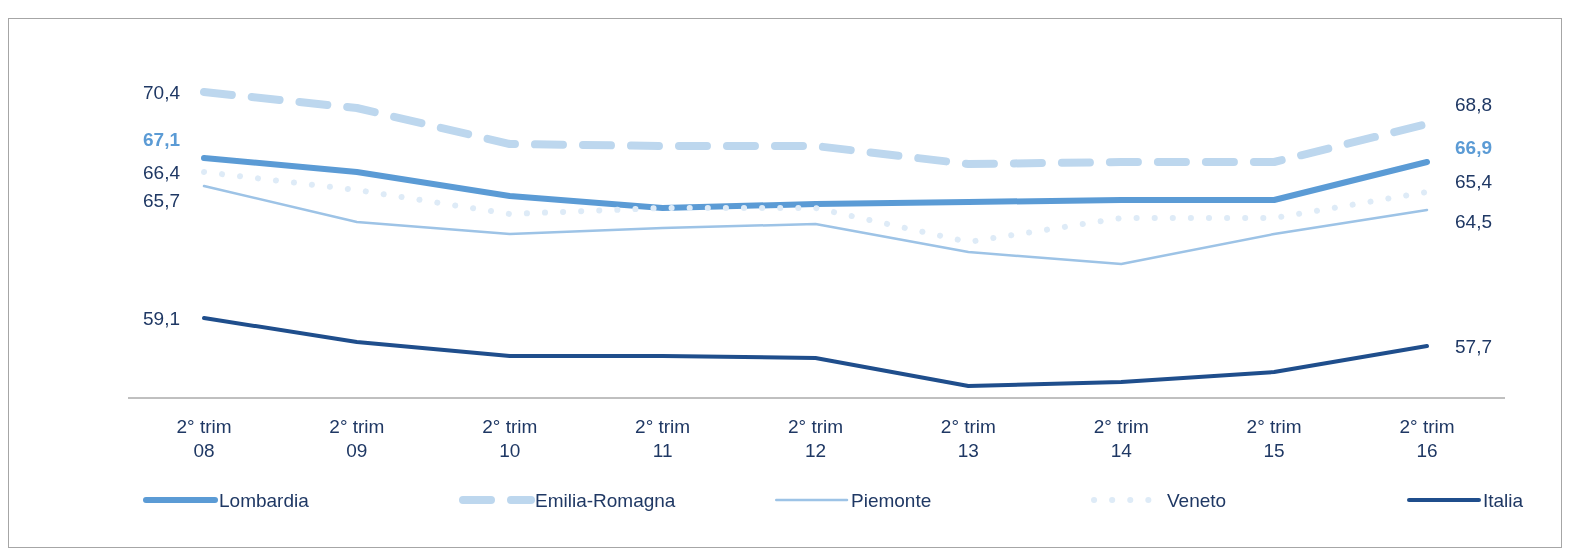 The height and width of the screenshot is (548, 1571). I want to click on legend-label: Lombardia, so click(264, 500).